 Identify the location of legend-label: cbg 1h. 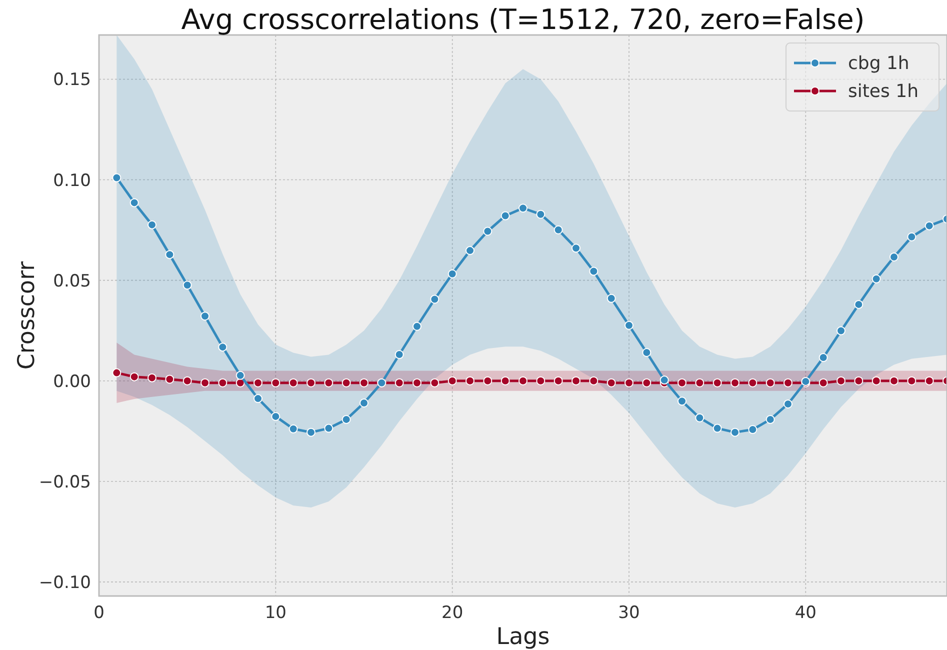
(879, 63).